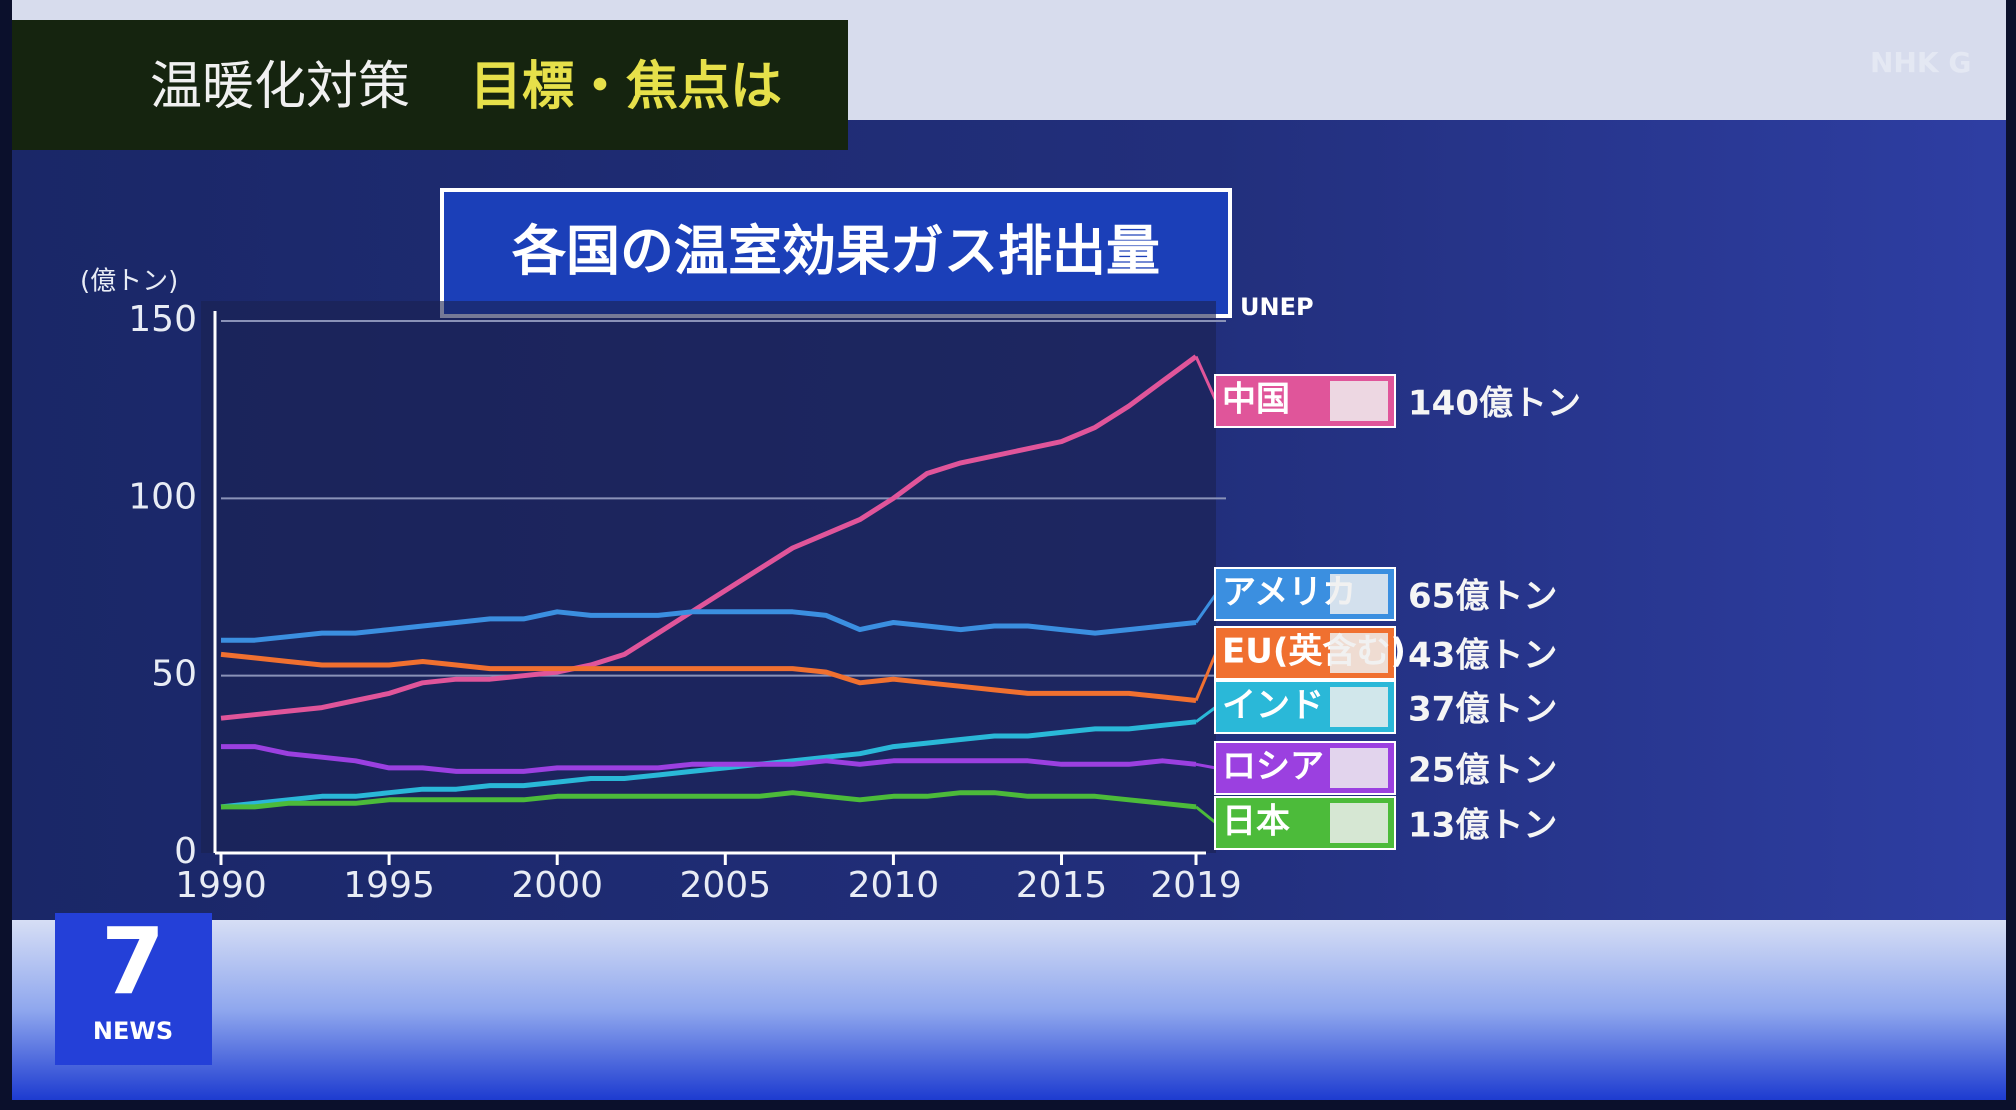  Describe the element at coordinates (1482, 710) in the screenshot. I see `value-label: 37億トン` at that location.